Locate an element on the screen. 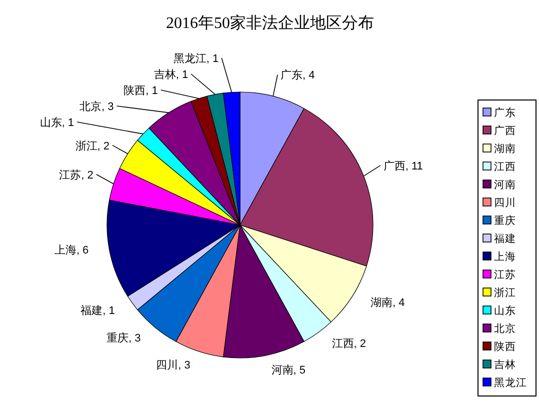  legend-label: 江西 is located at coordinates (505, 167).